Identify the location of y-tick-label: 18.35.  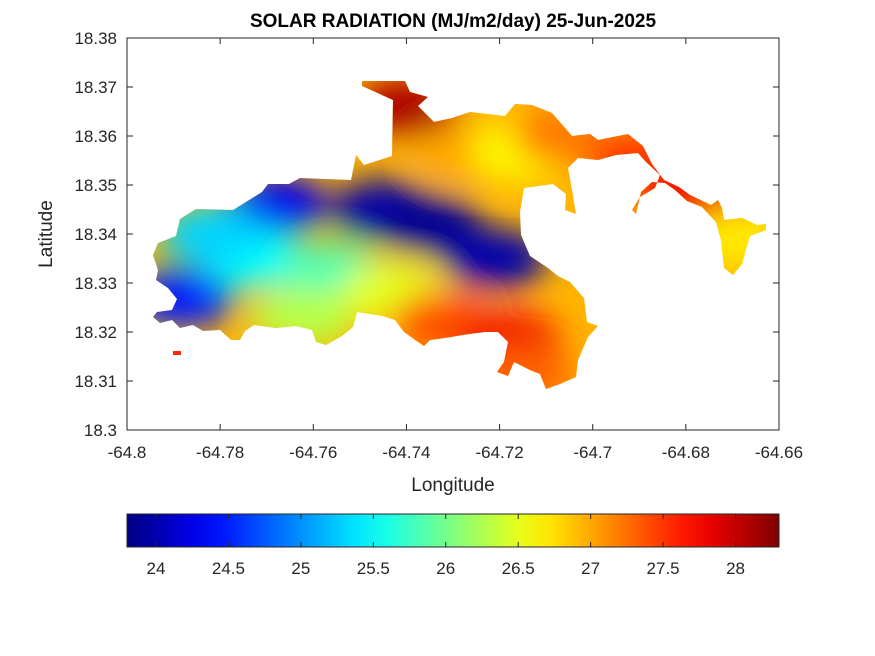
(95, 185).